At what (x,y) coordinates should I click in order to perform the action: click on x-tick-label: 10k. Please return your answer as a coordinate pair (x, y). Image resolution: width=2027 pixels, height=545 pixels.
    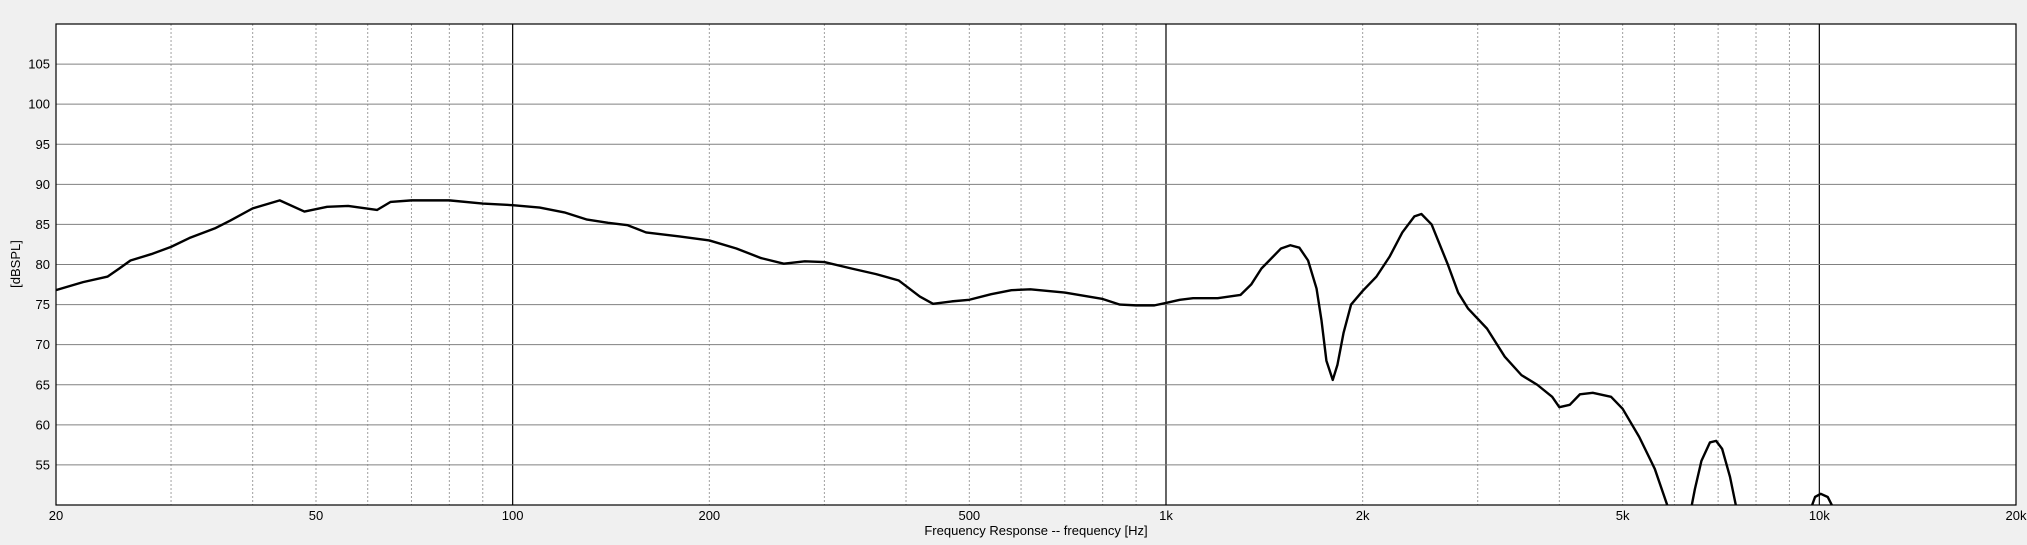
    Looking at the image, I should click on (1819, 515).